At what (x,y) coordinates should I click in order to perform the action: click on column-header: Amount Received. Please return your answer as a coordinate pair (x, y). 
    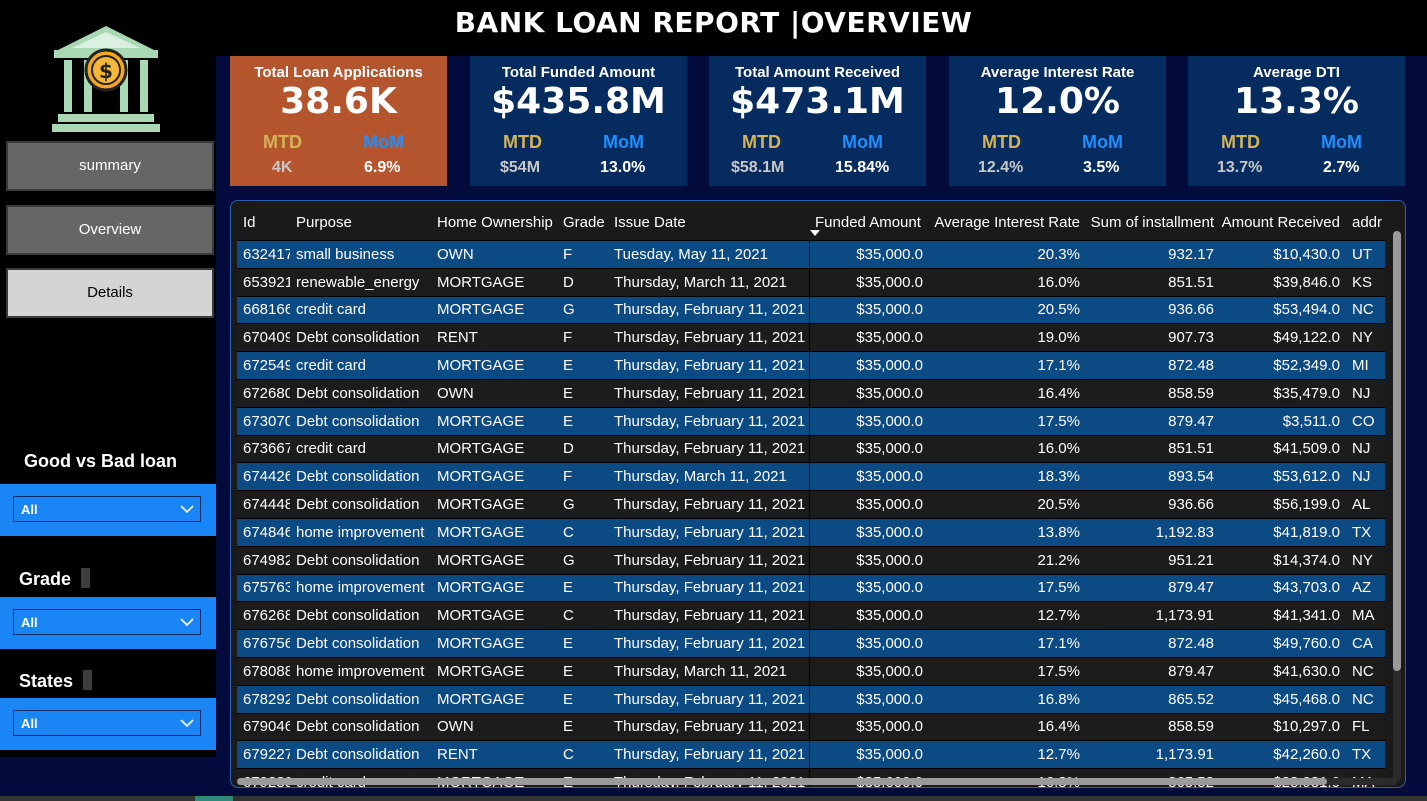
    Looking at the image, I should click on (1283, 222).